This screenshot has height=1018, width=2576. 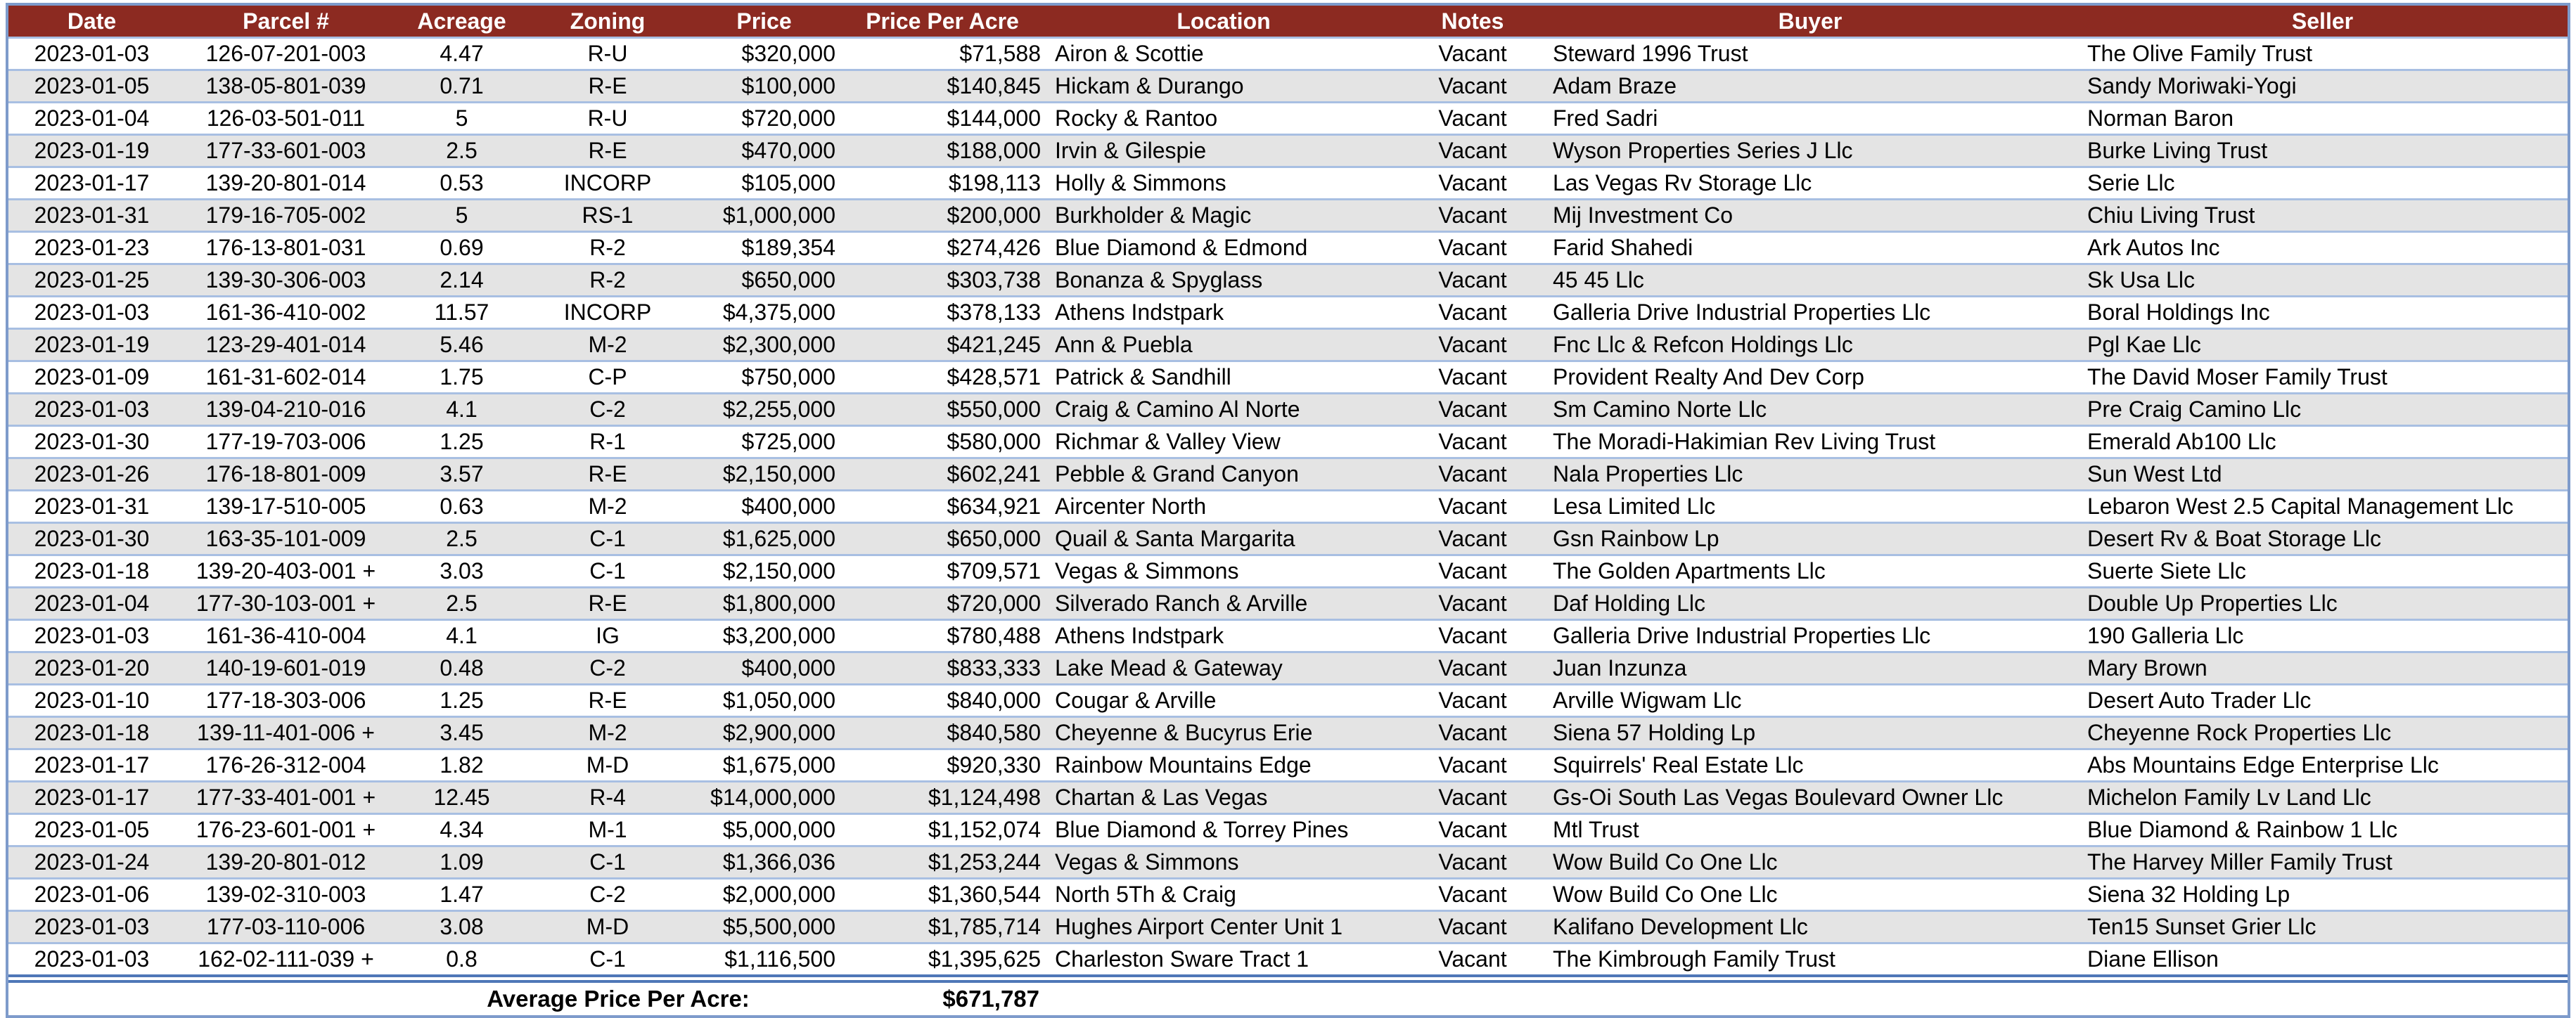 What do you see at coordinates (607, 506) in the screenshot?
I see `cell-zoning: M-2` at bounding box center [607, 506].